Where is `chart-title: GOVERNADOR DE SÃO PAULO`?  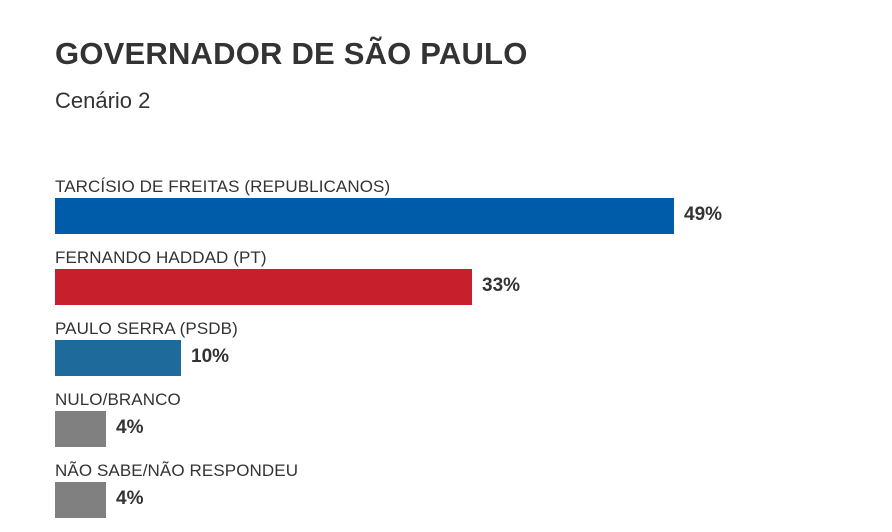 chart-title: GOVERNADOR DE SÃO PAULO is located at coordinates (291, 53).